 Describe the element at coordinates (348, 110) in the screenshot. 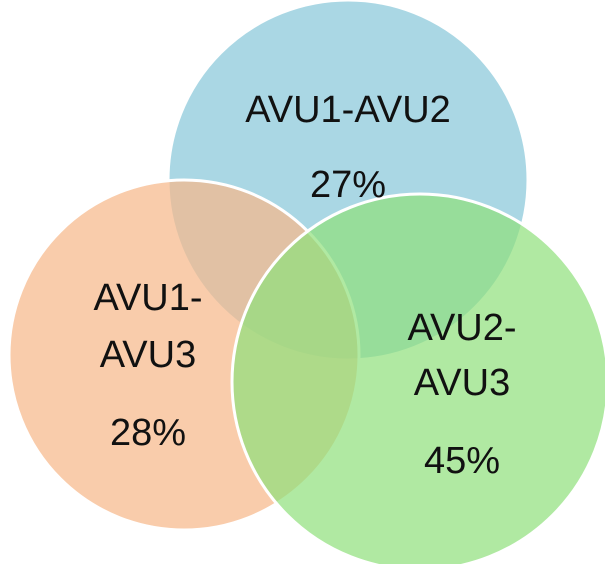

I see `label: AVU1-AVU2` at that location.